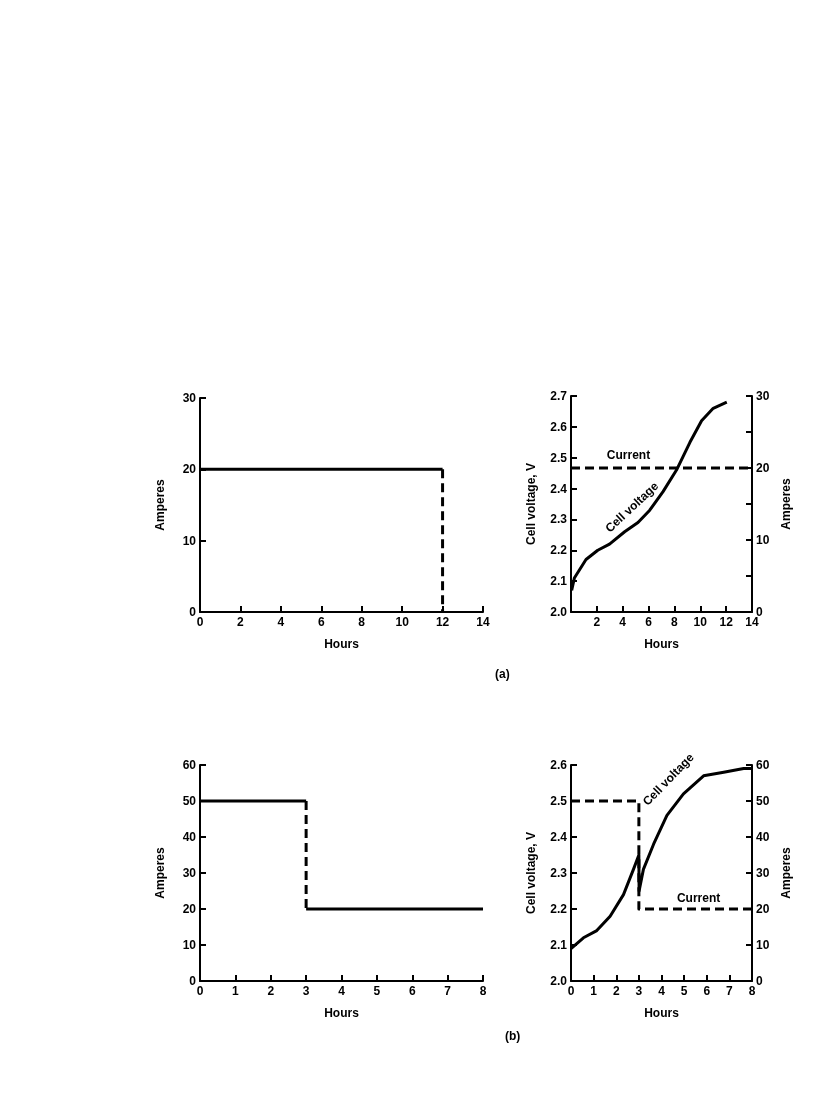  What do you see at coordinates (763, 801) in the screenshot?
I see `y2-tick-label: 50` at bounding box center [763, 801].